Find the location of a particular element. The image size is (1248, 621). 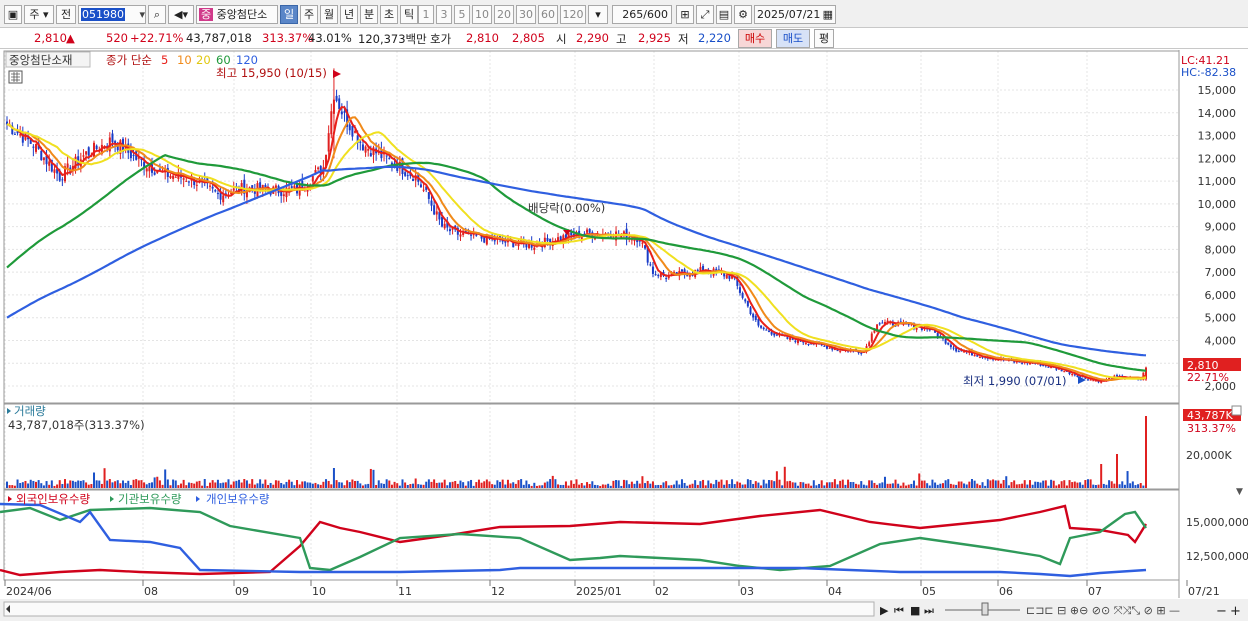

price: 2,810 is located at coordinates (50, 38).